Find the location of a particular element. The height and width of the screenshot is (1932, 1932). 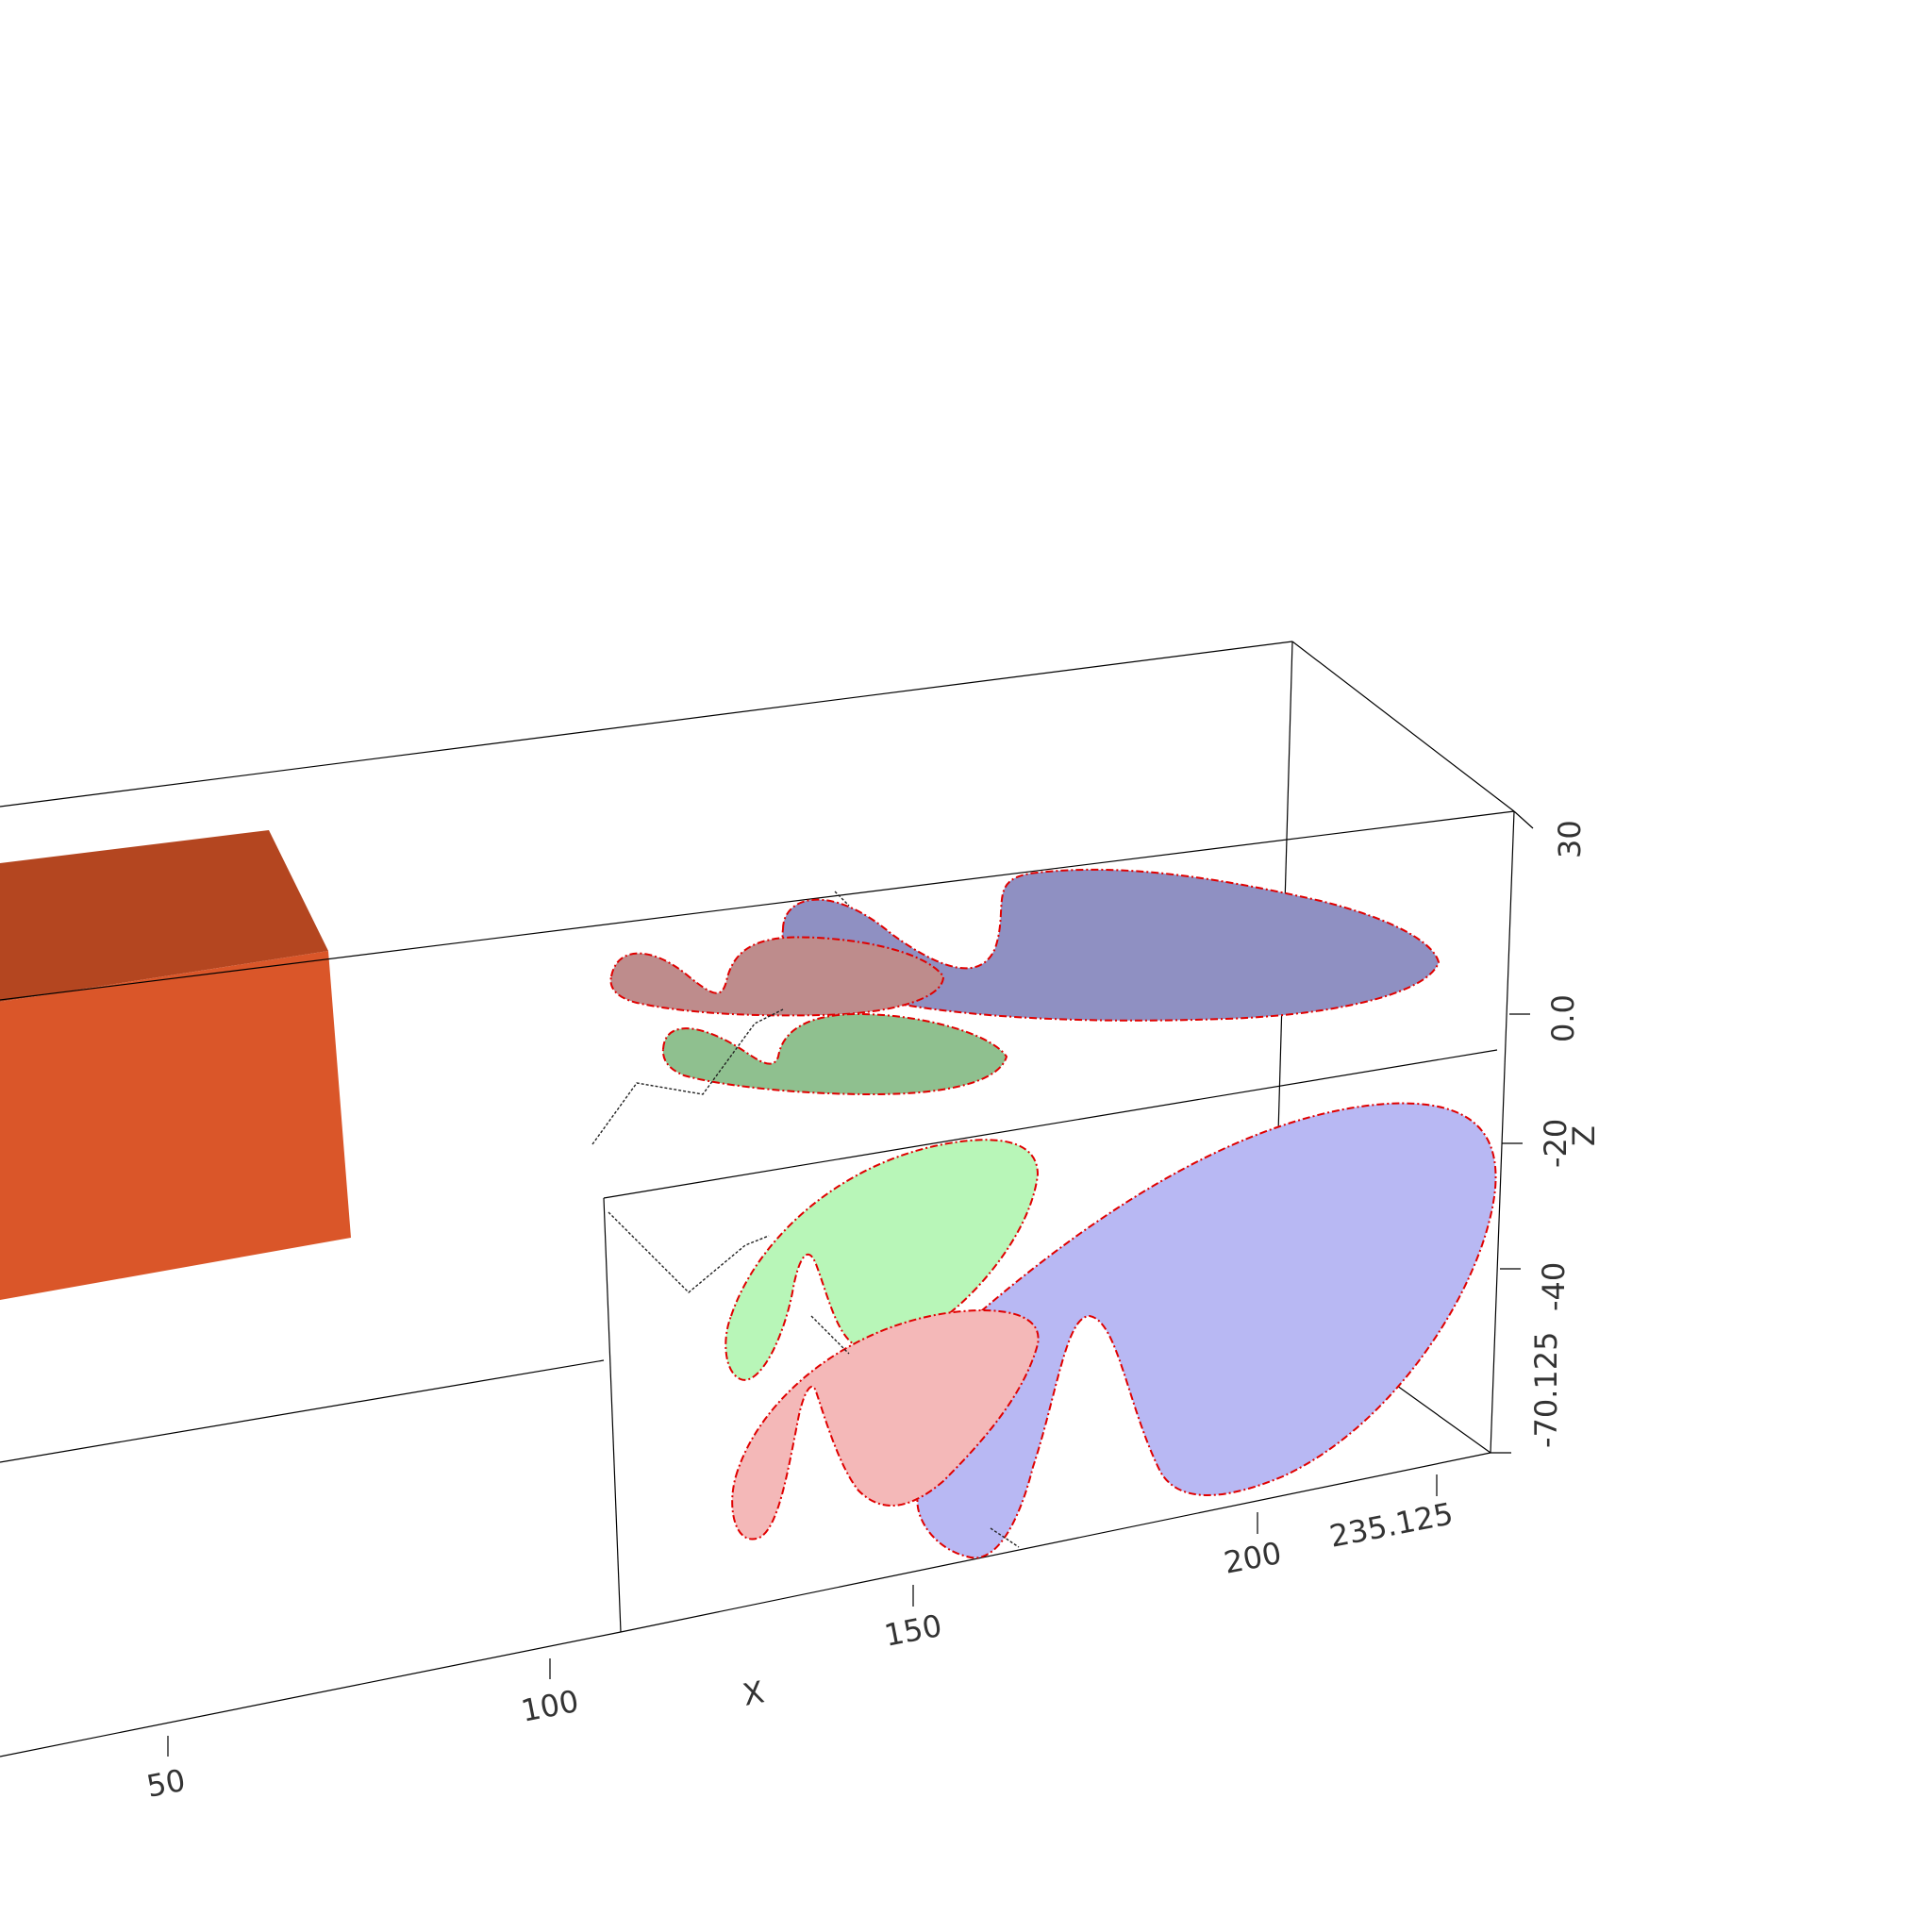

lower-trace-line is located at coordinates (814, 1380).